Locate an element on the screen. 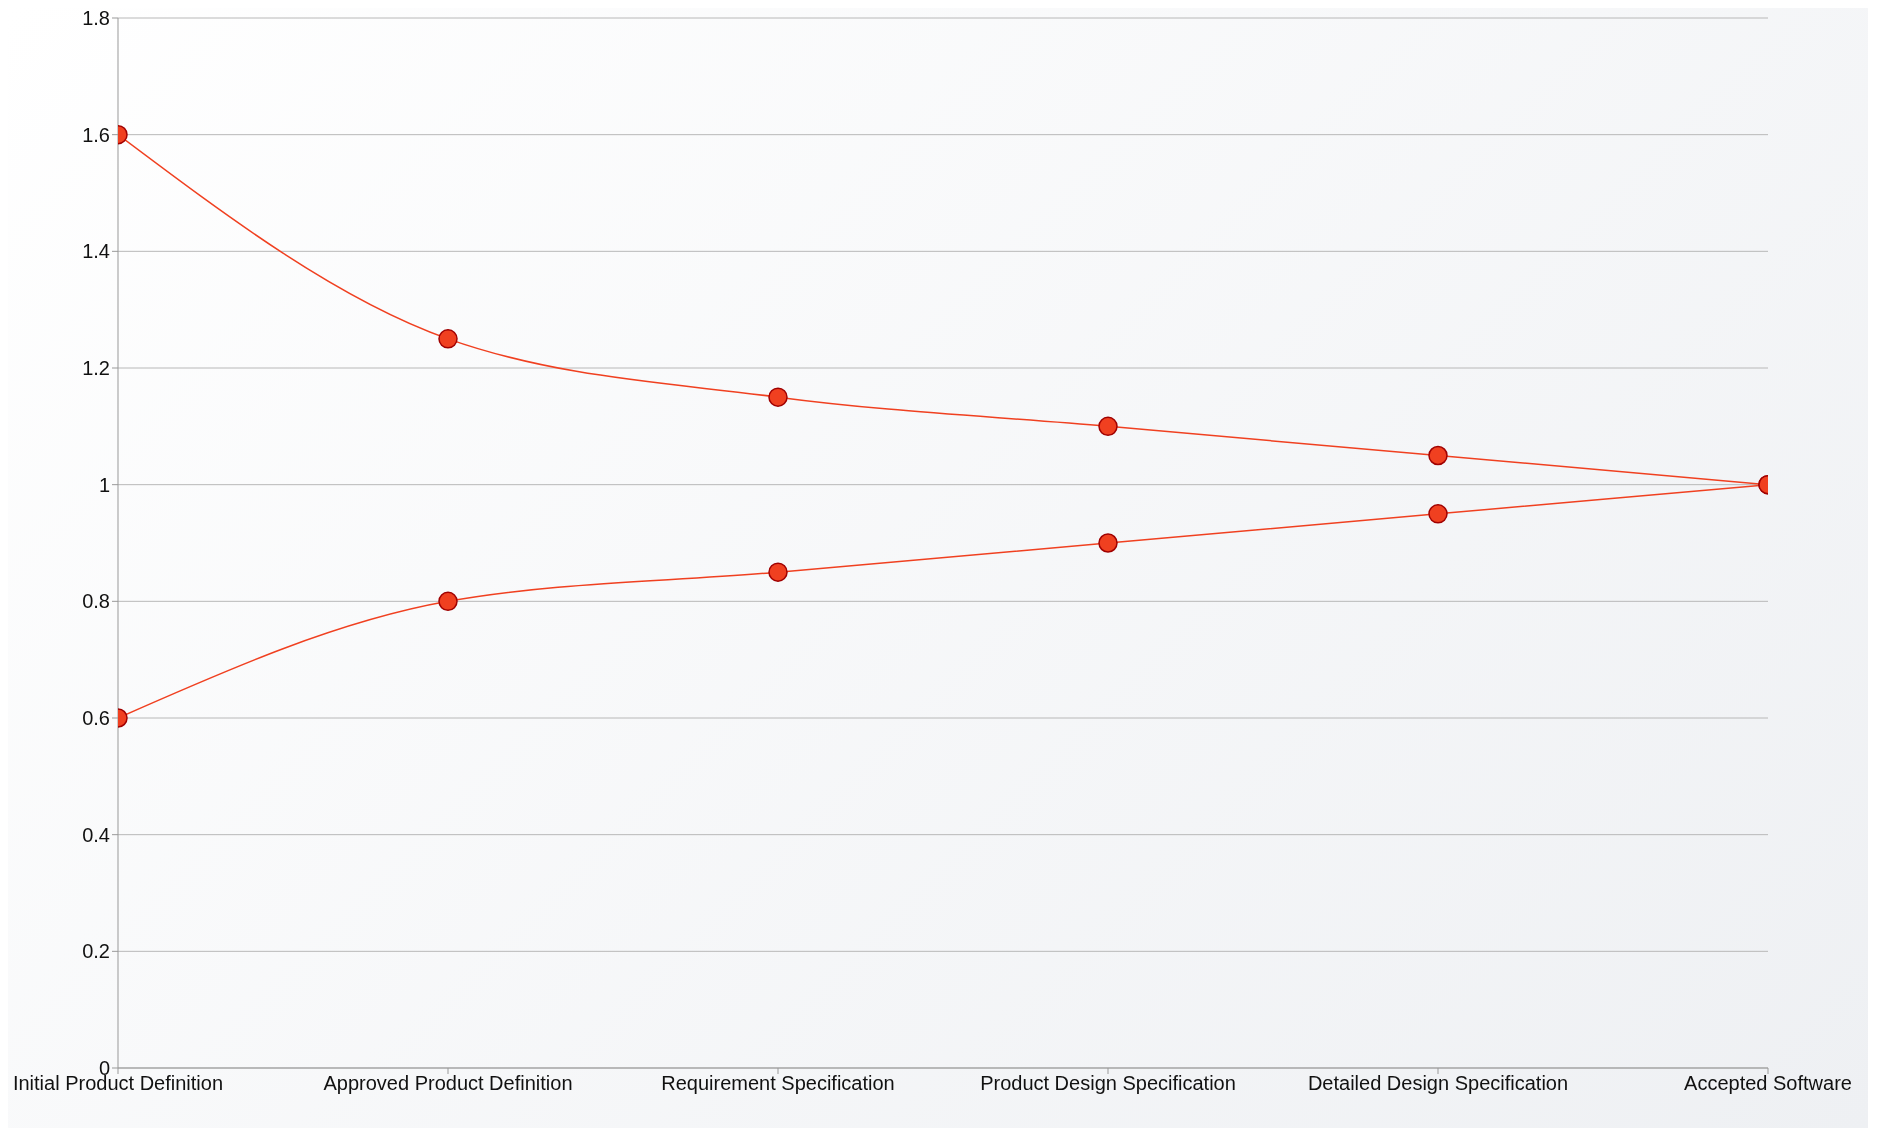  y-tick-label: 1.6 is located at coordinates (96, 134).